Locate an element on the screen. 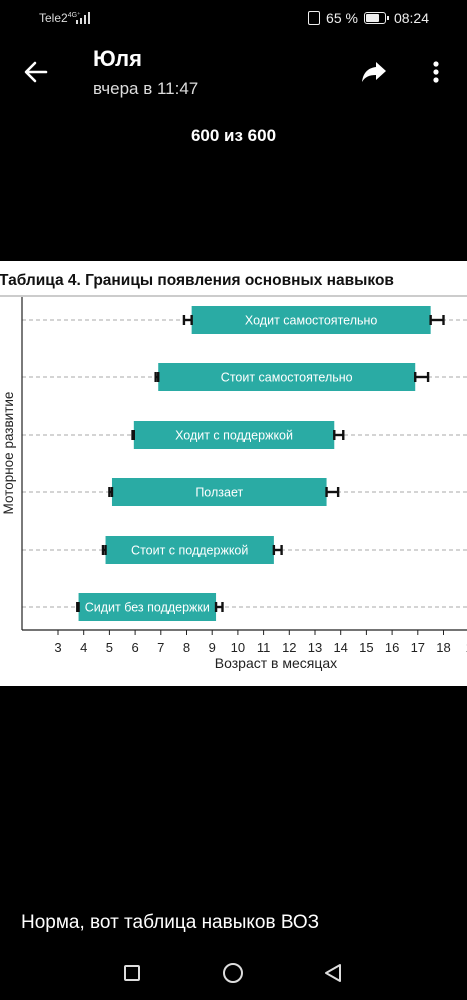 The image size is (467, 1000). contact-name: Юля is located at coordinates (117, 58).